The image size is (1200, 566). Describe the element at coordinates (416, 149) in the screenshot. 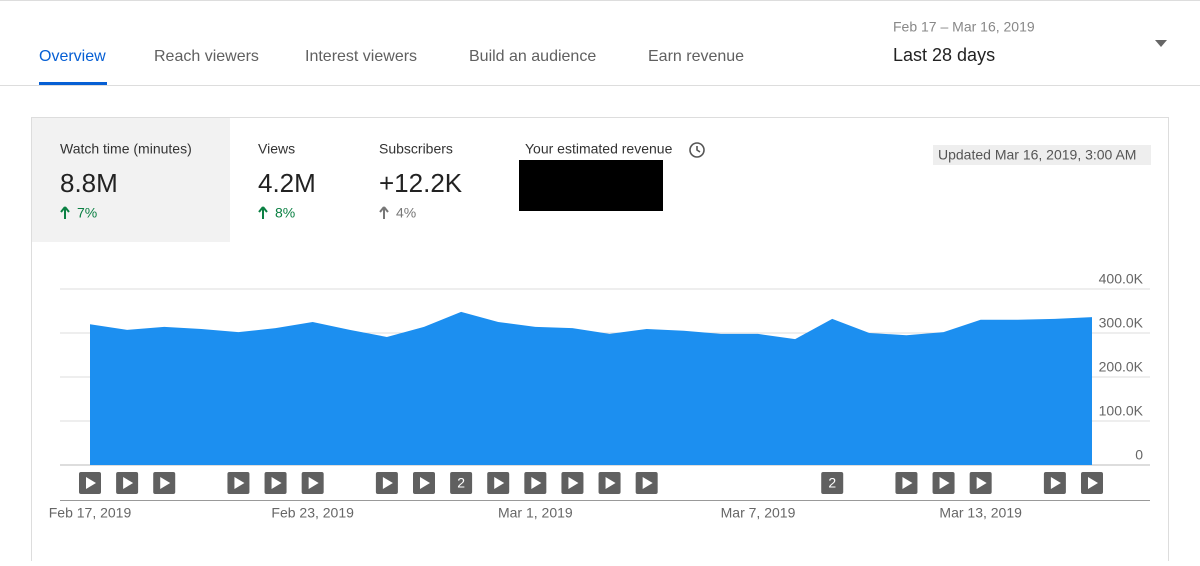

I see `metric-label: Subscribers` at that location.